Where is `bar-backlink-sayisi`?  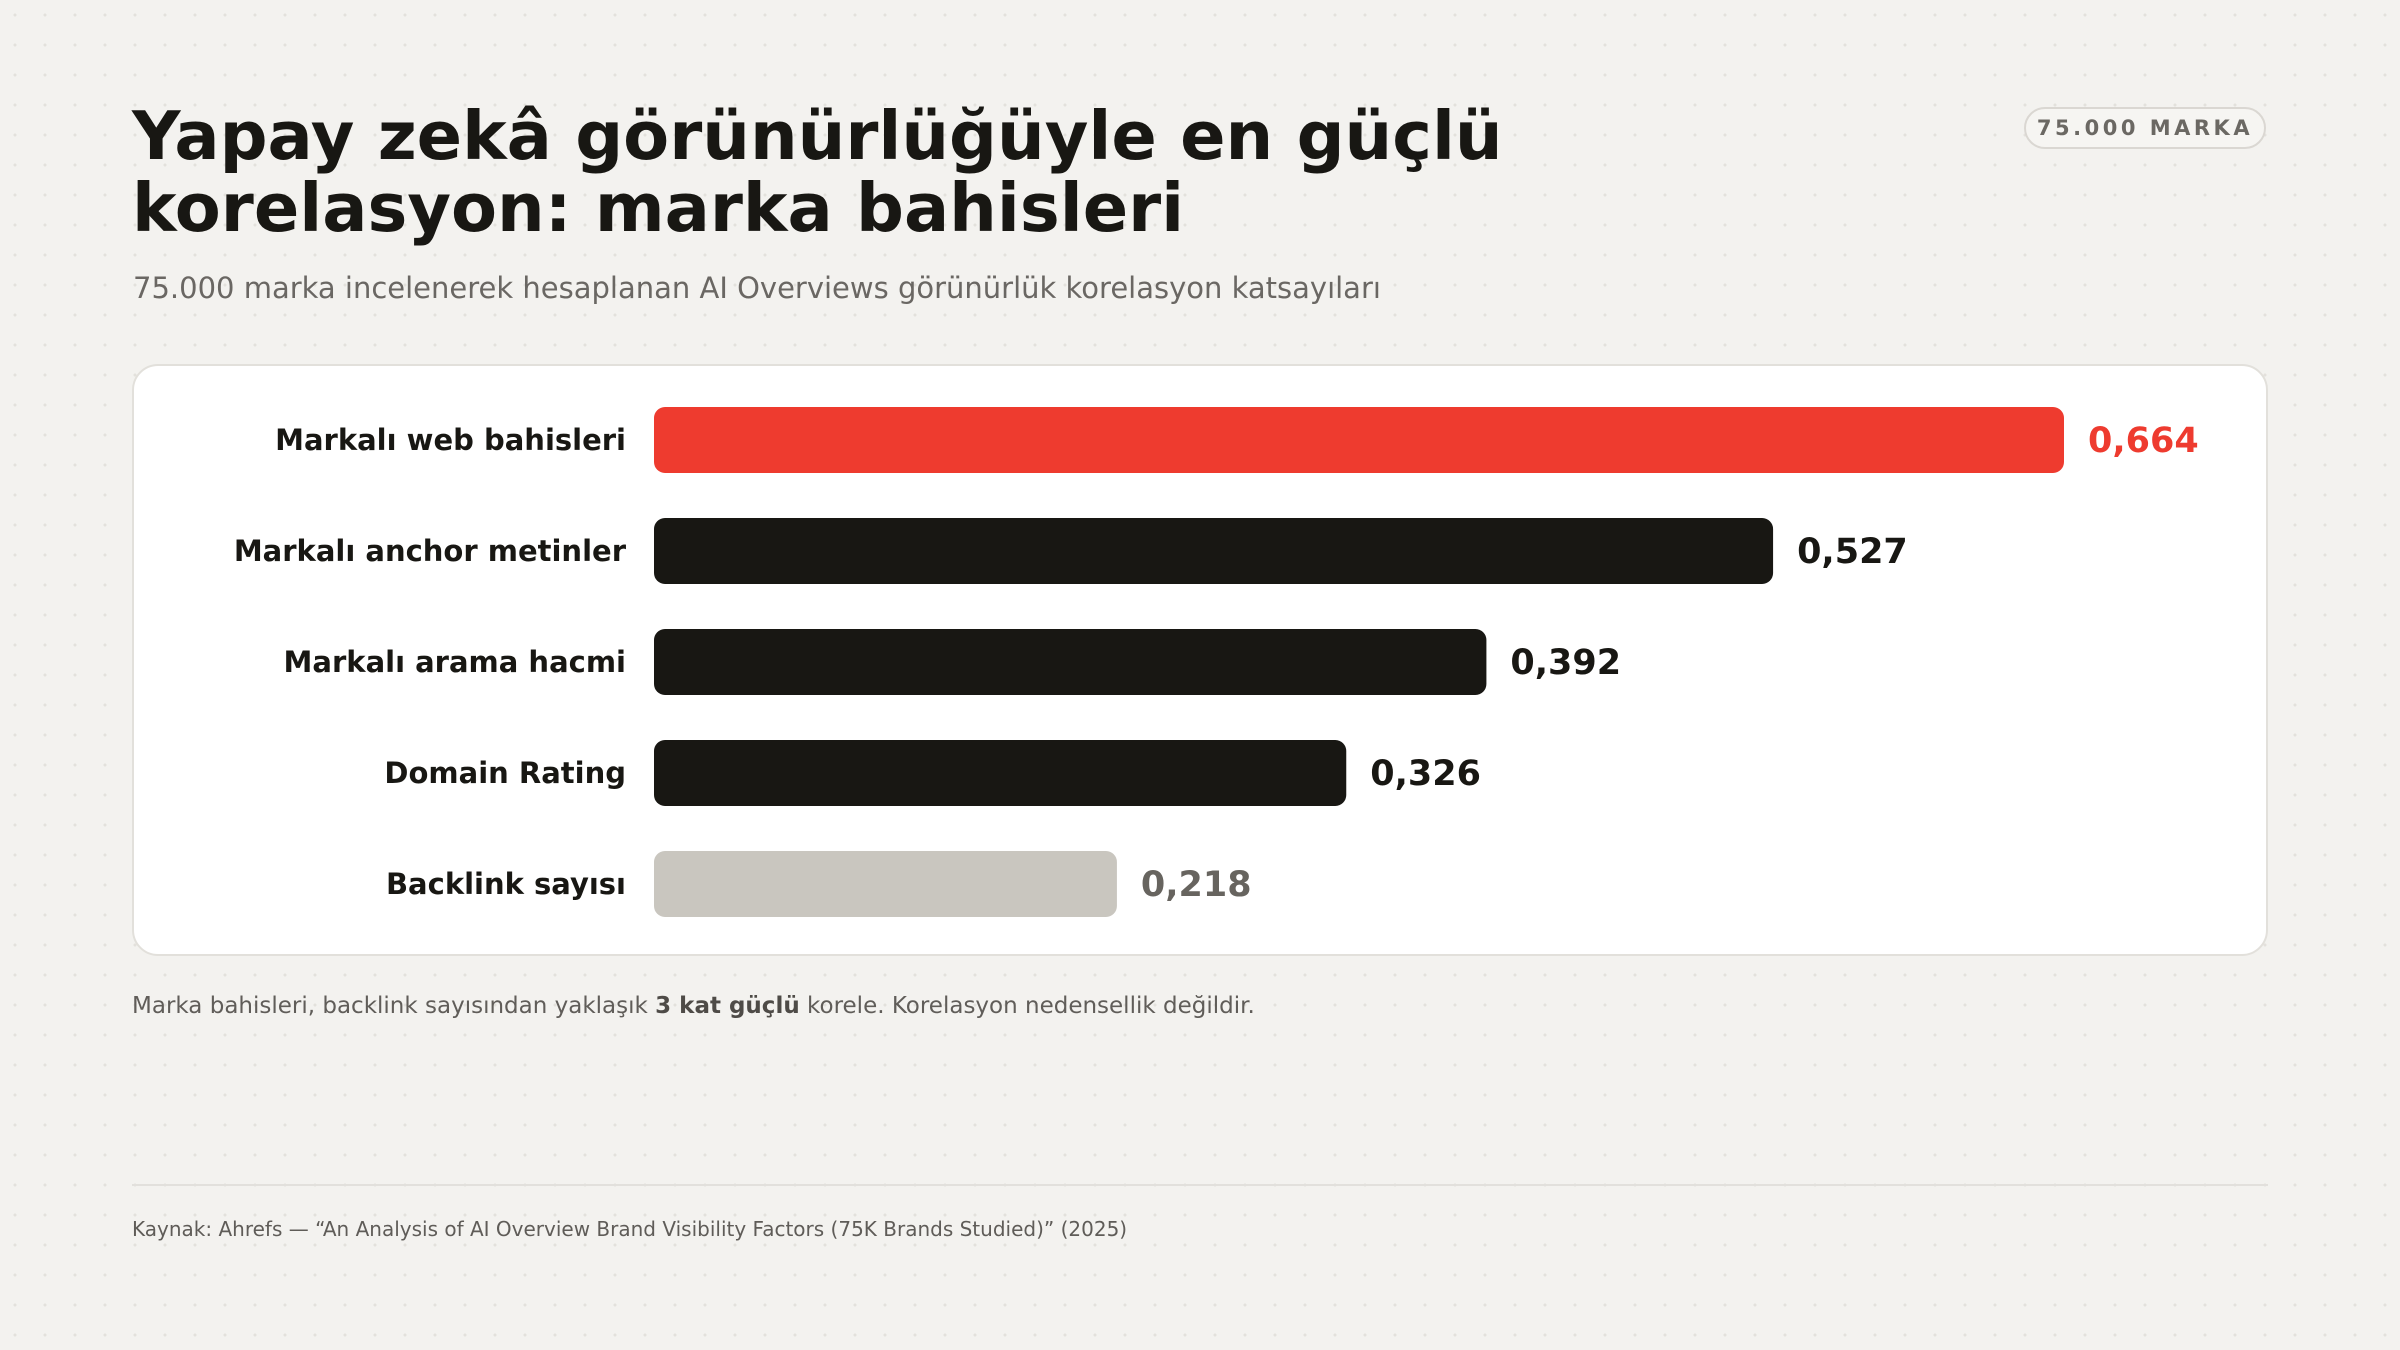 bar-backlink-sayisi is located at coordinates (885, 884).